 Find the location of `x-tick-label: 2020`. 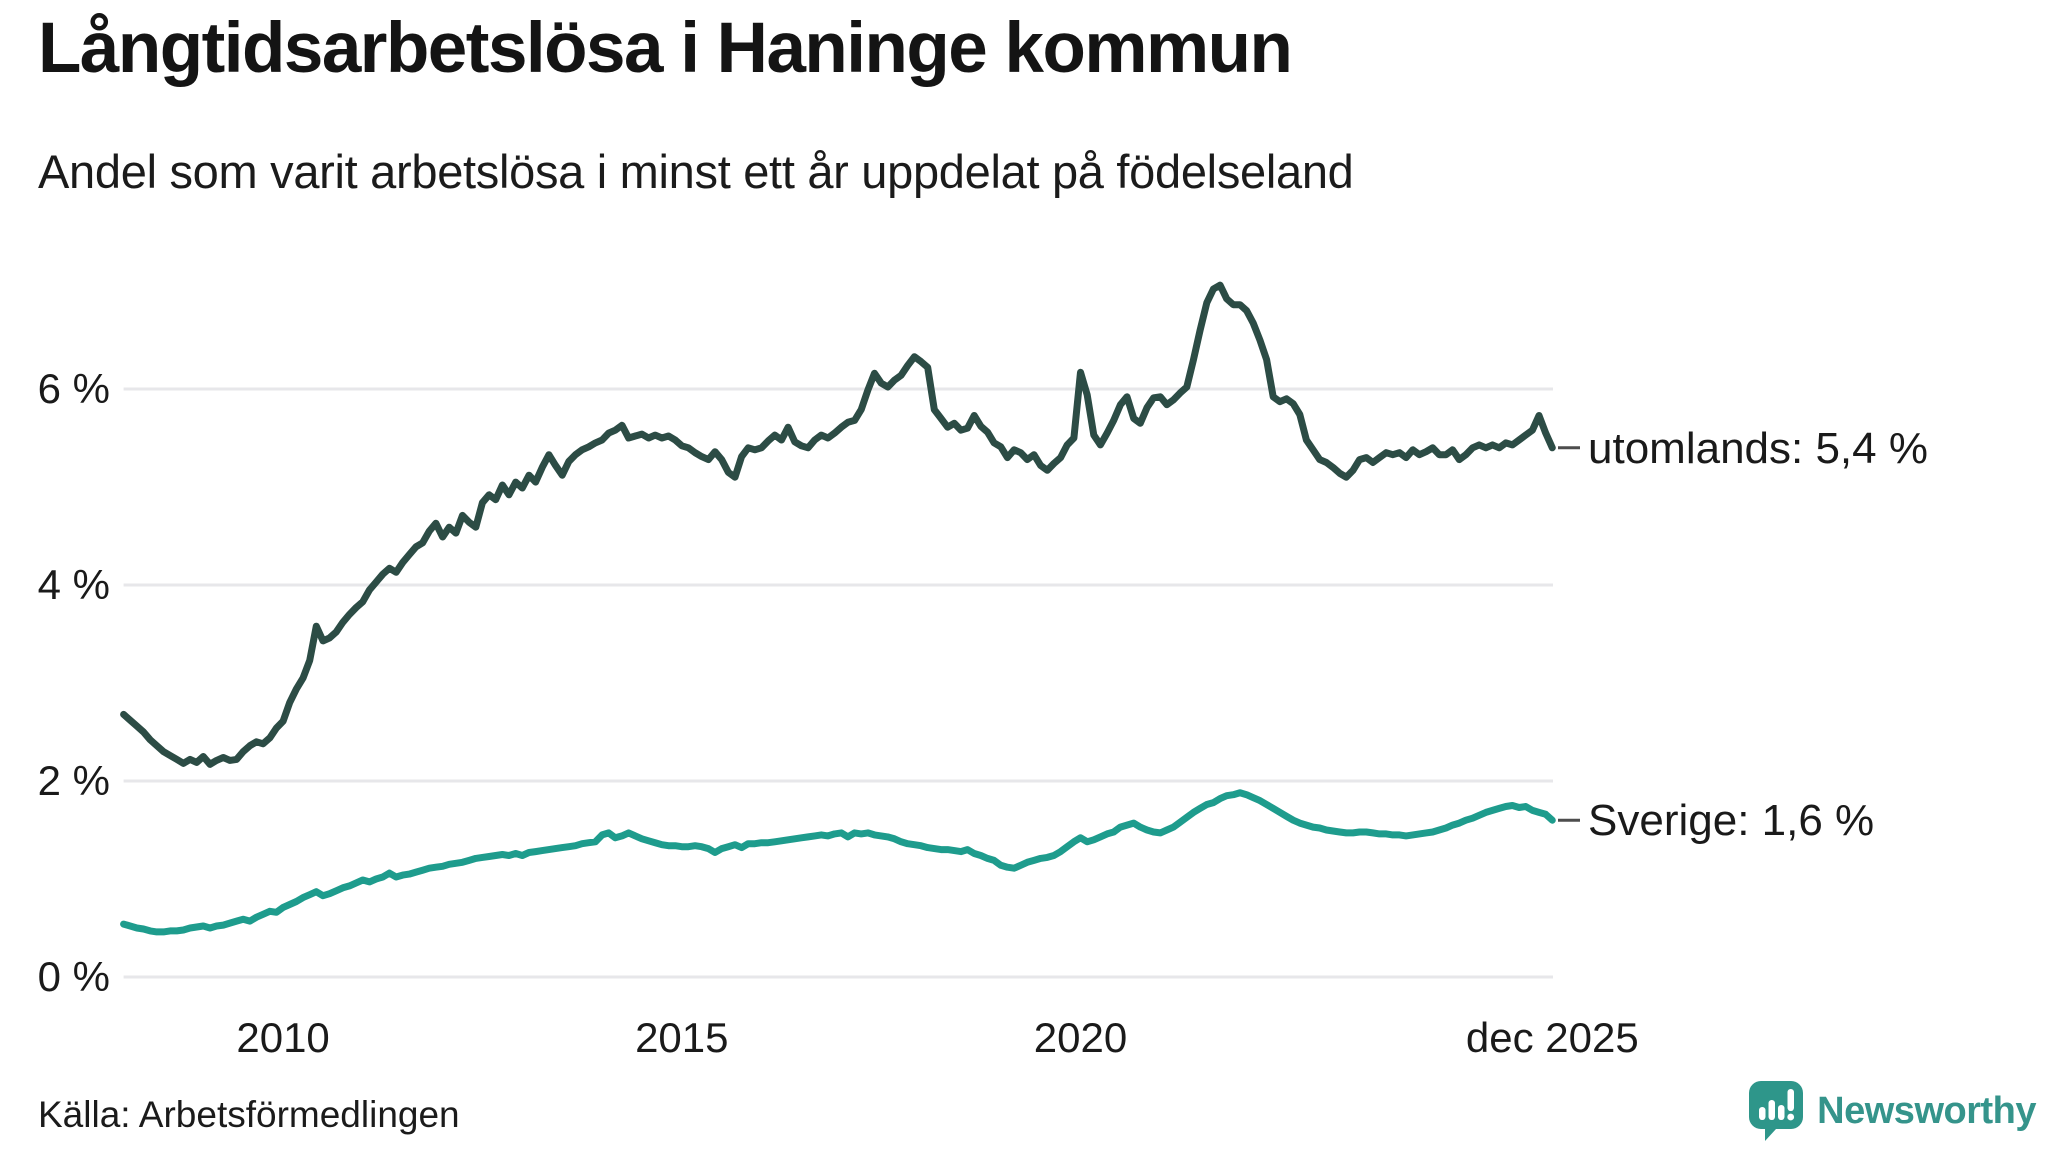

x-tick-label: 2020 is located at coordinates (1080, 1037).